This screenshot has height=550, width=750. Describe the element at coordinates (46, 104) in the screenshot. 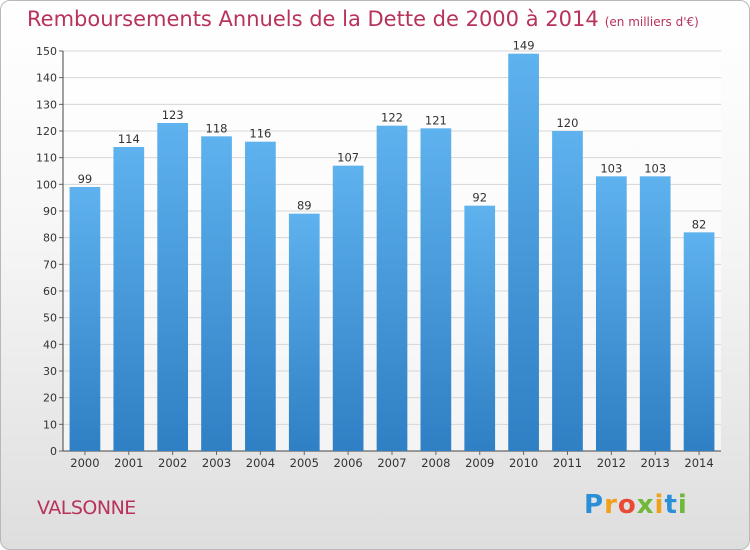

I see `y-tick-label: 130` at that location.